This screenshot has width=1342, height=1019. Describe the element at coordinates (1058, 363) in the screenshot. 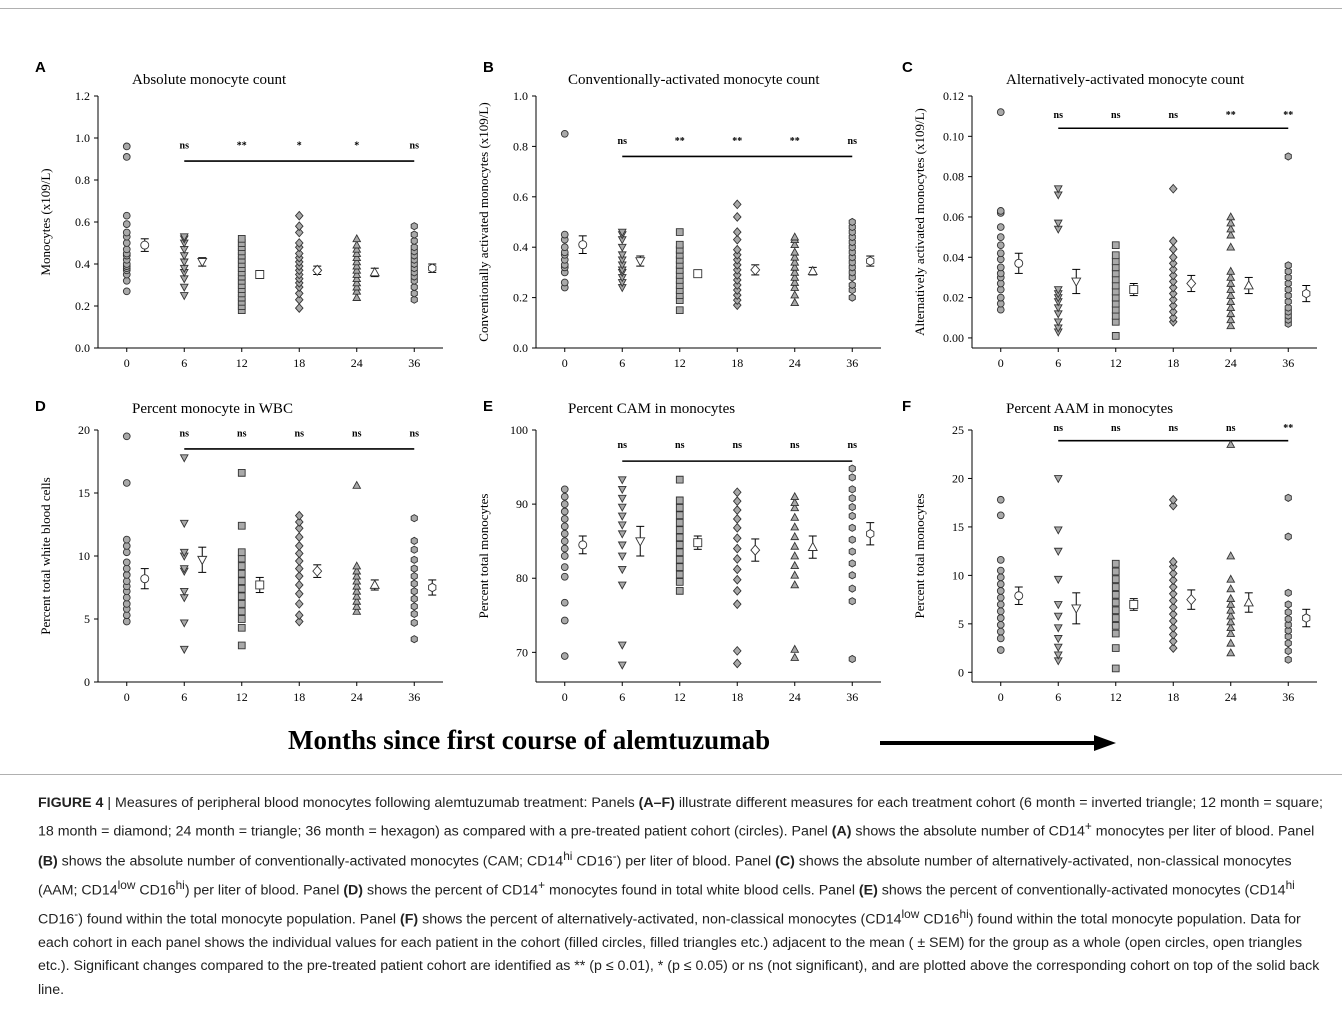

I see `x-tick-label: 6` at that location.